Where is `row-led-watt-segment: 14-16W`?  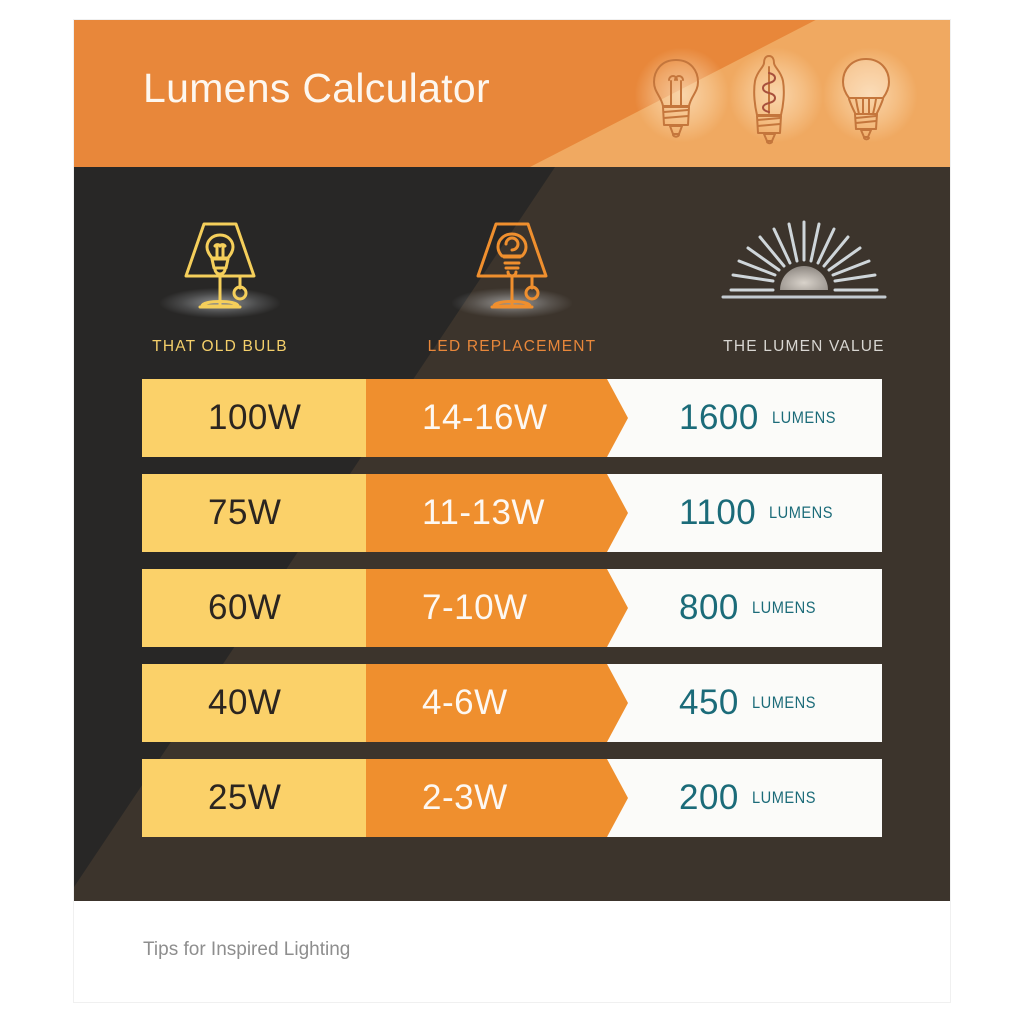 row-led-watt-segment: 14-16W is located at coordinates (497, 418).